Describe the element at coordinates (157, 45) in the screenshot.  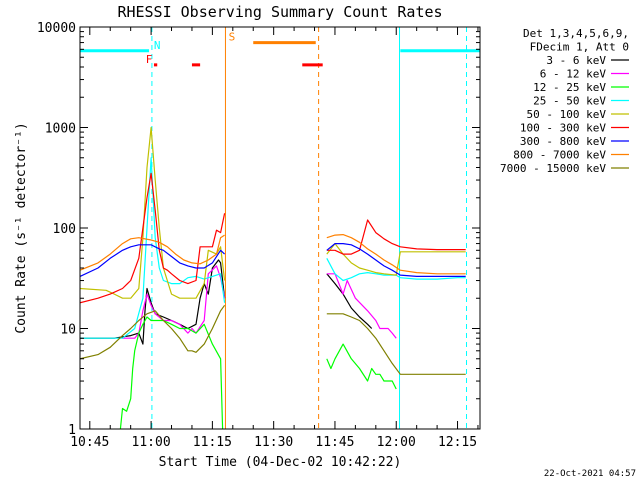
I see `flag-letter: N` at that location.